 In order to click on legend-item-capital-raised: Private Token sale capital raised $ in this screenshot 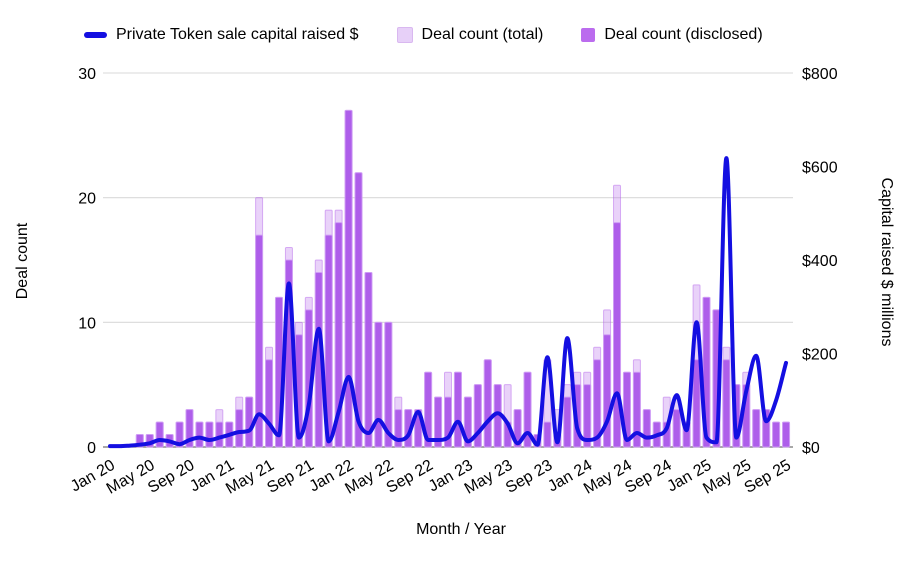, I will do `click(221, 35)`.